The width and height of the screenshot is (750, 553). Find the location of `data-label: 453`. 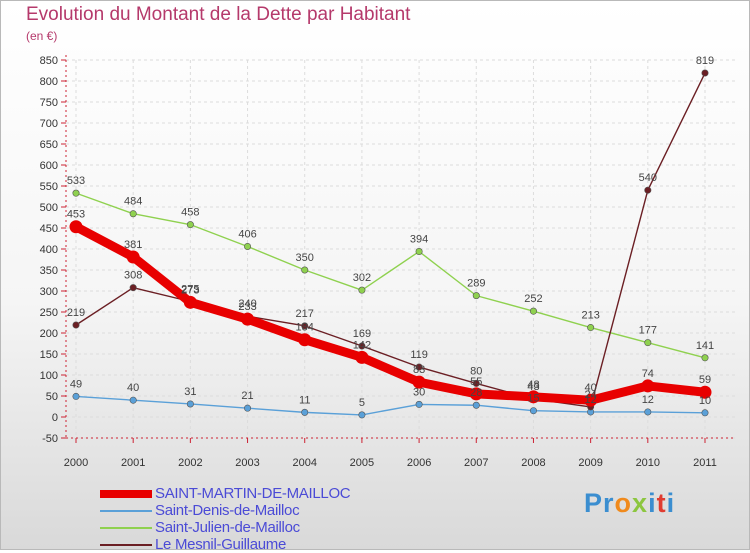

data-label: 453 is located at coordinates (76, 215).